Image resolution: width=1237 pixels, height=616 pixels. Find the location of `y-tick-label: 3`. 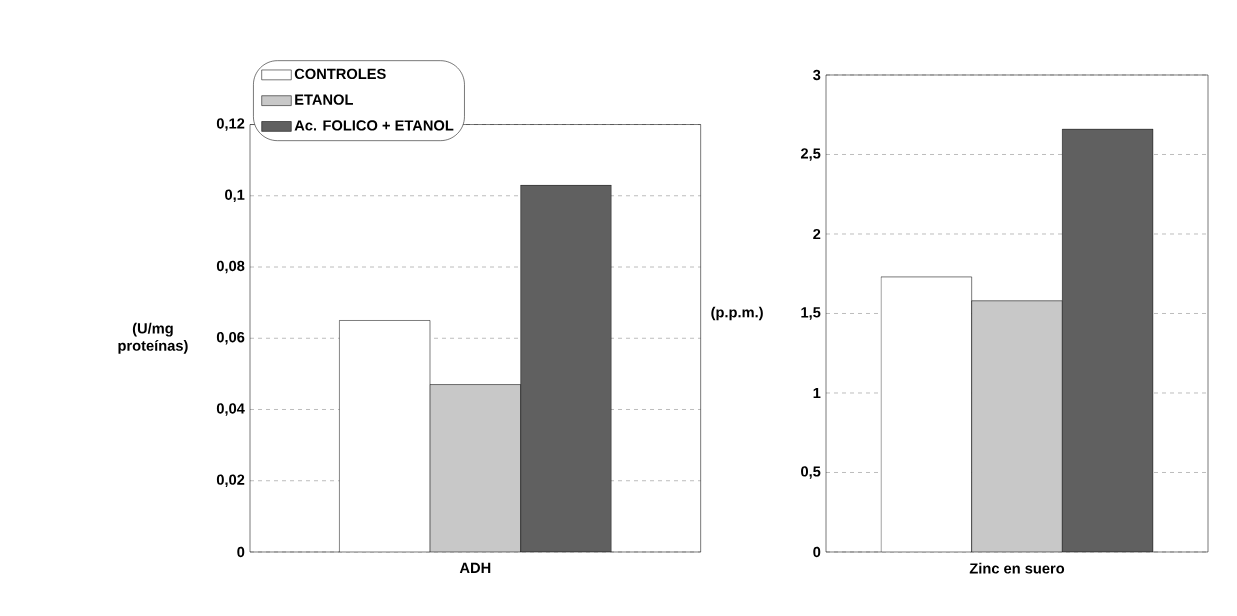

y-tick-label: 3 is located at coordinates (817, 75).